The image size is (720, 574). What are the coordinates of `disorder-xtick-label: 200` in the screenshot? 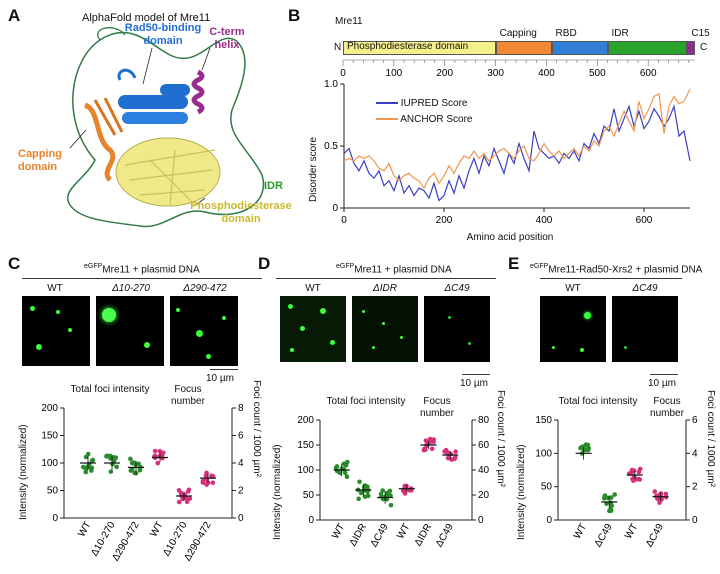 It's located at (444, 220).